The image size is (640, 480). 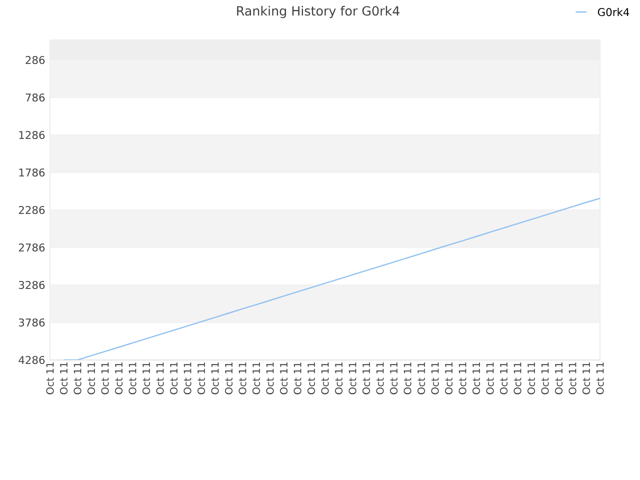 I want to click on y-tick-label: 286, so click(x=35, y=60).